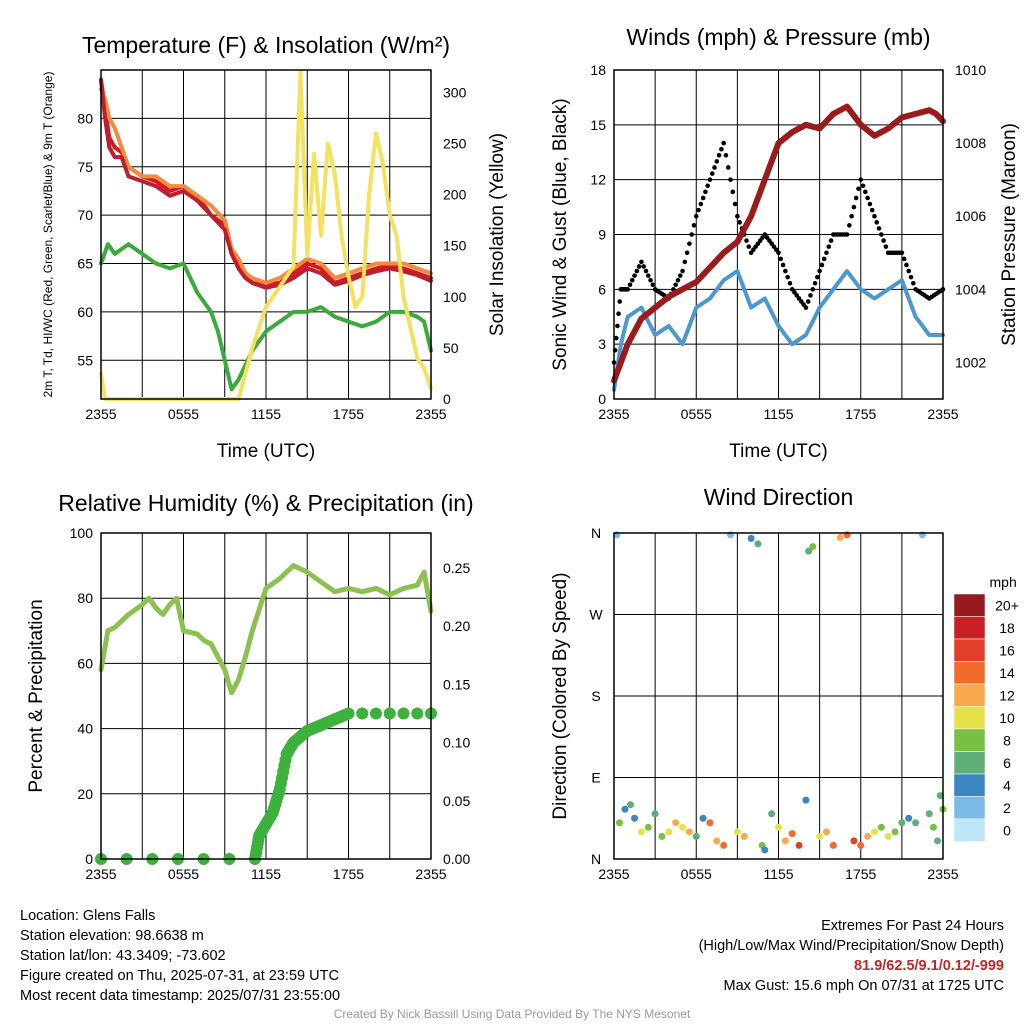  What do you see at coordinates (266, 234) in the screenshot?
I see `plot-frame` at bounding box center [266, 234].